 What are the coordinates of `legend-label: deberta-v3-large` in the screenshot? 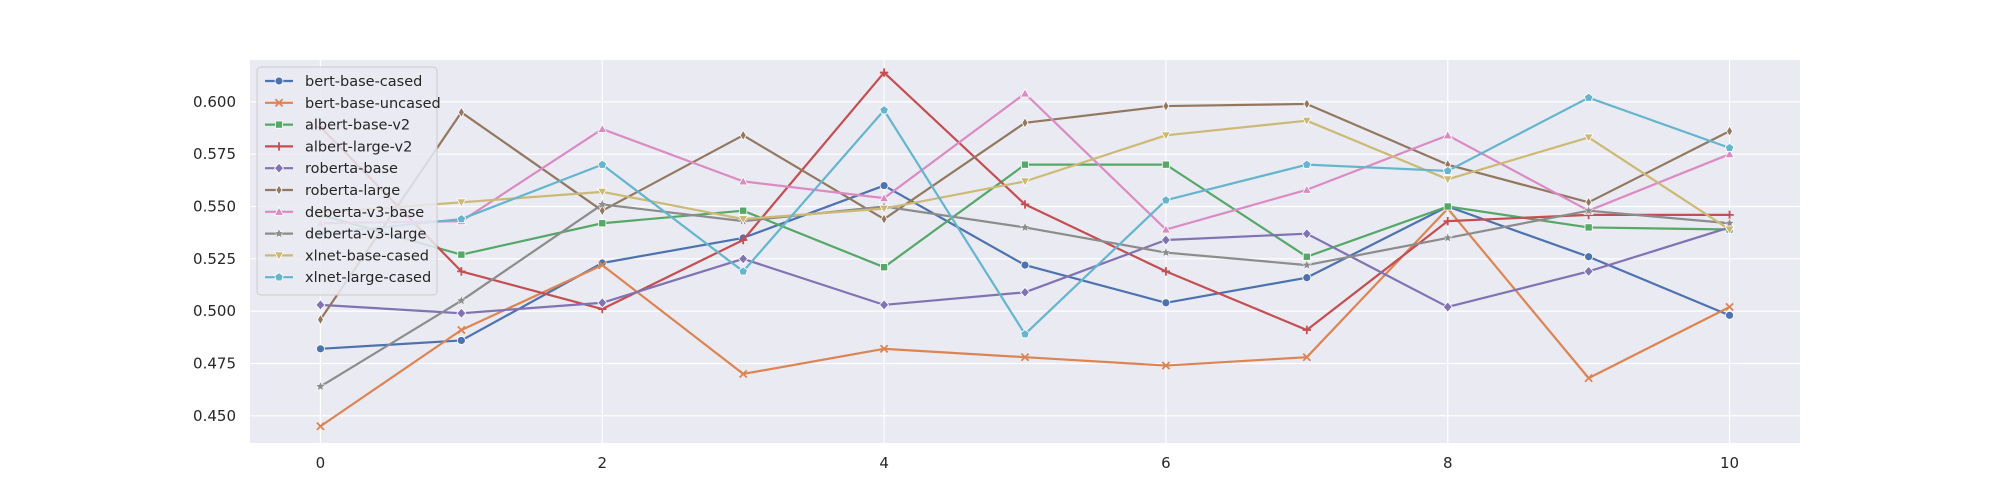 It's located at (365, 235).